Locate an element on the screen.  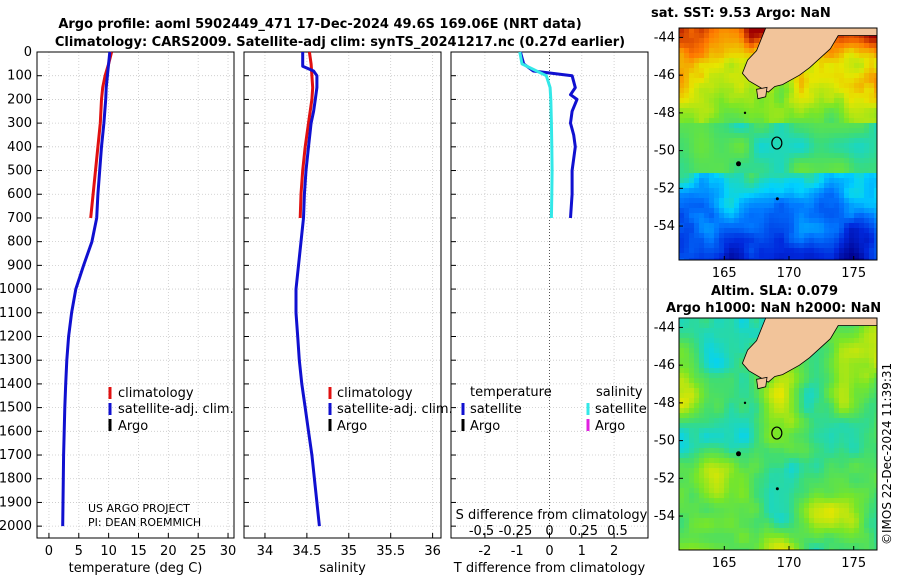
s-diff-tick-label: 0.5 is located at coordinates (617, 531).